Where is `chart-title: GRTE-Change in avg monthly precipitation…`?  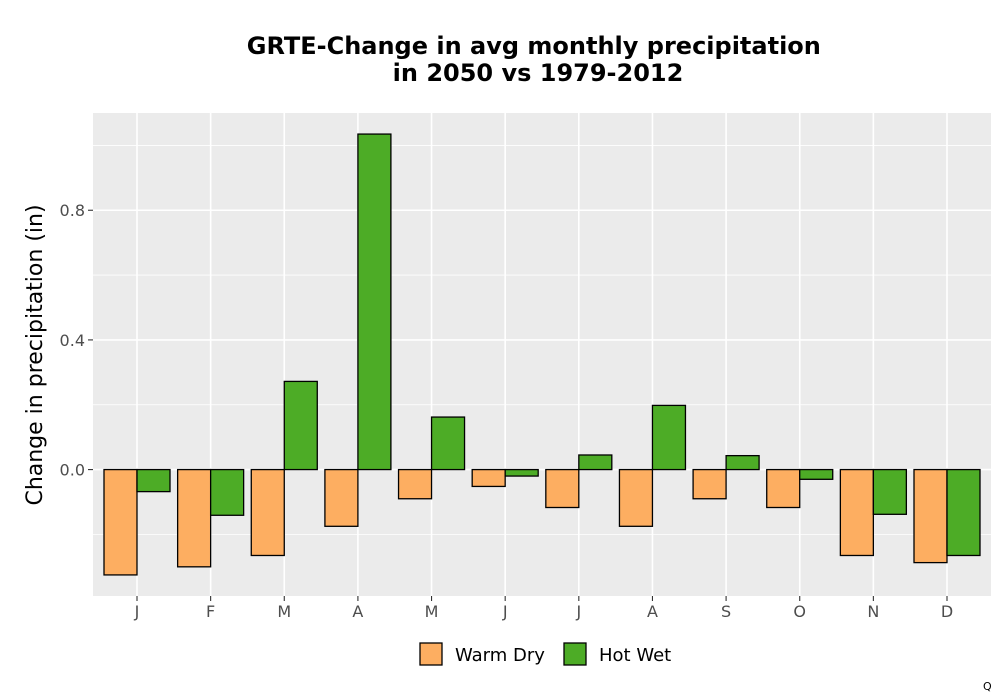 chart-title: GRTE-Change in avg monthly precipitation… is located at coordinates (538, 59).